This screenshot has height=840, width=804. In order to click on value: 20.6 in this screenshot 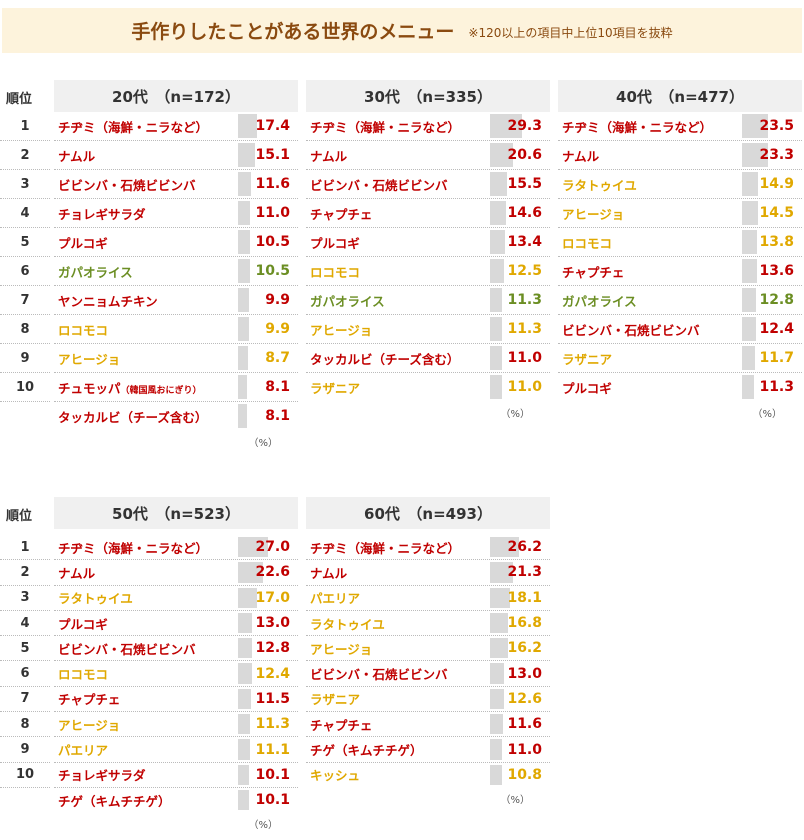, I will do `click(524, 155)`.